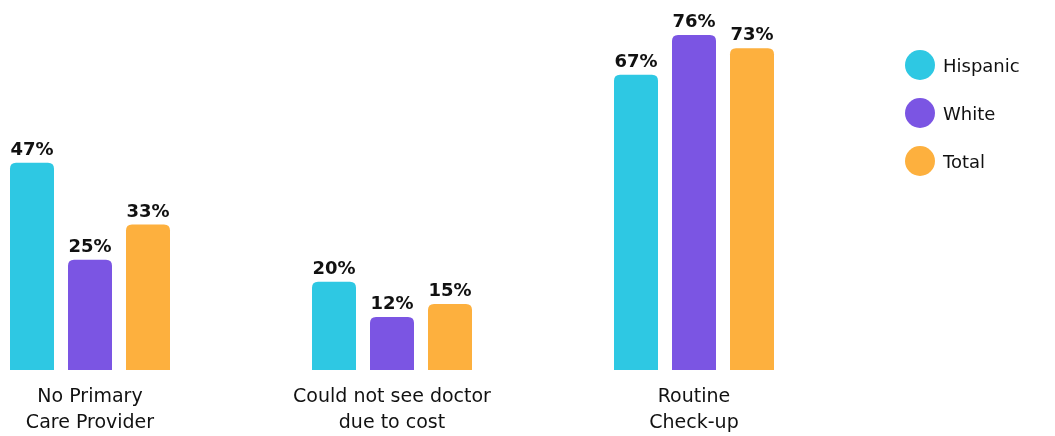  Describe the element at coordinates (392, 303) in the screenshot. I see `data-label: 12%` at that location.